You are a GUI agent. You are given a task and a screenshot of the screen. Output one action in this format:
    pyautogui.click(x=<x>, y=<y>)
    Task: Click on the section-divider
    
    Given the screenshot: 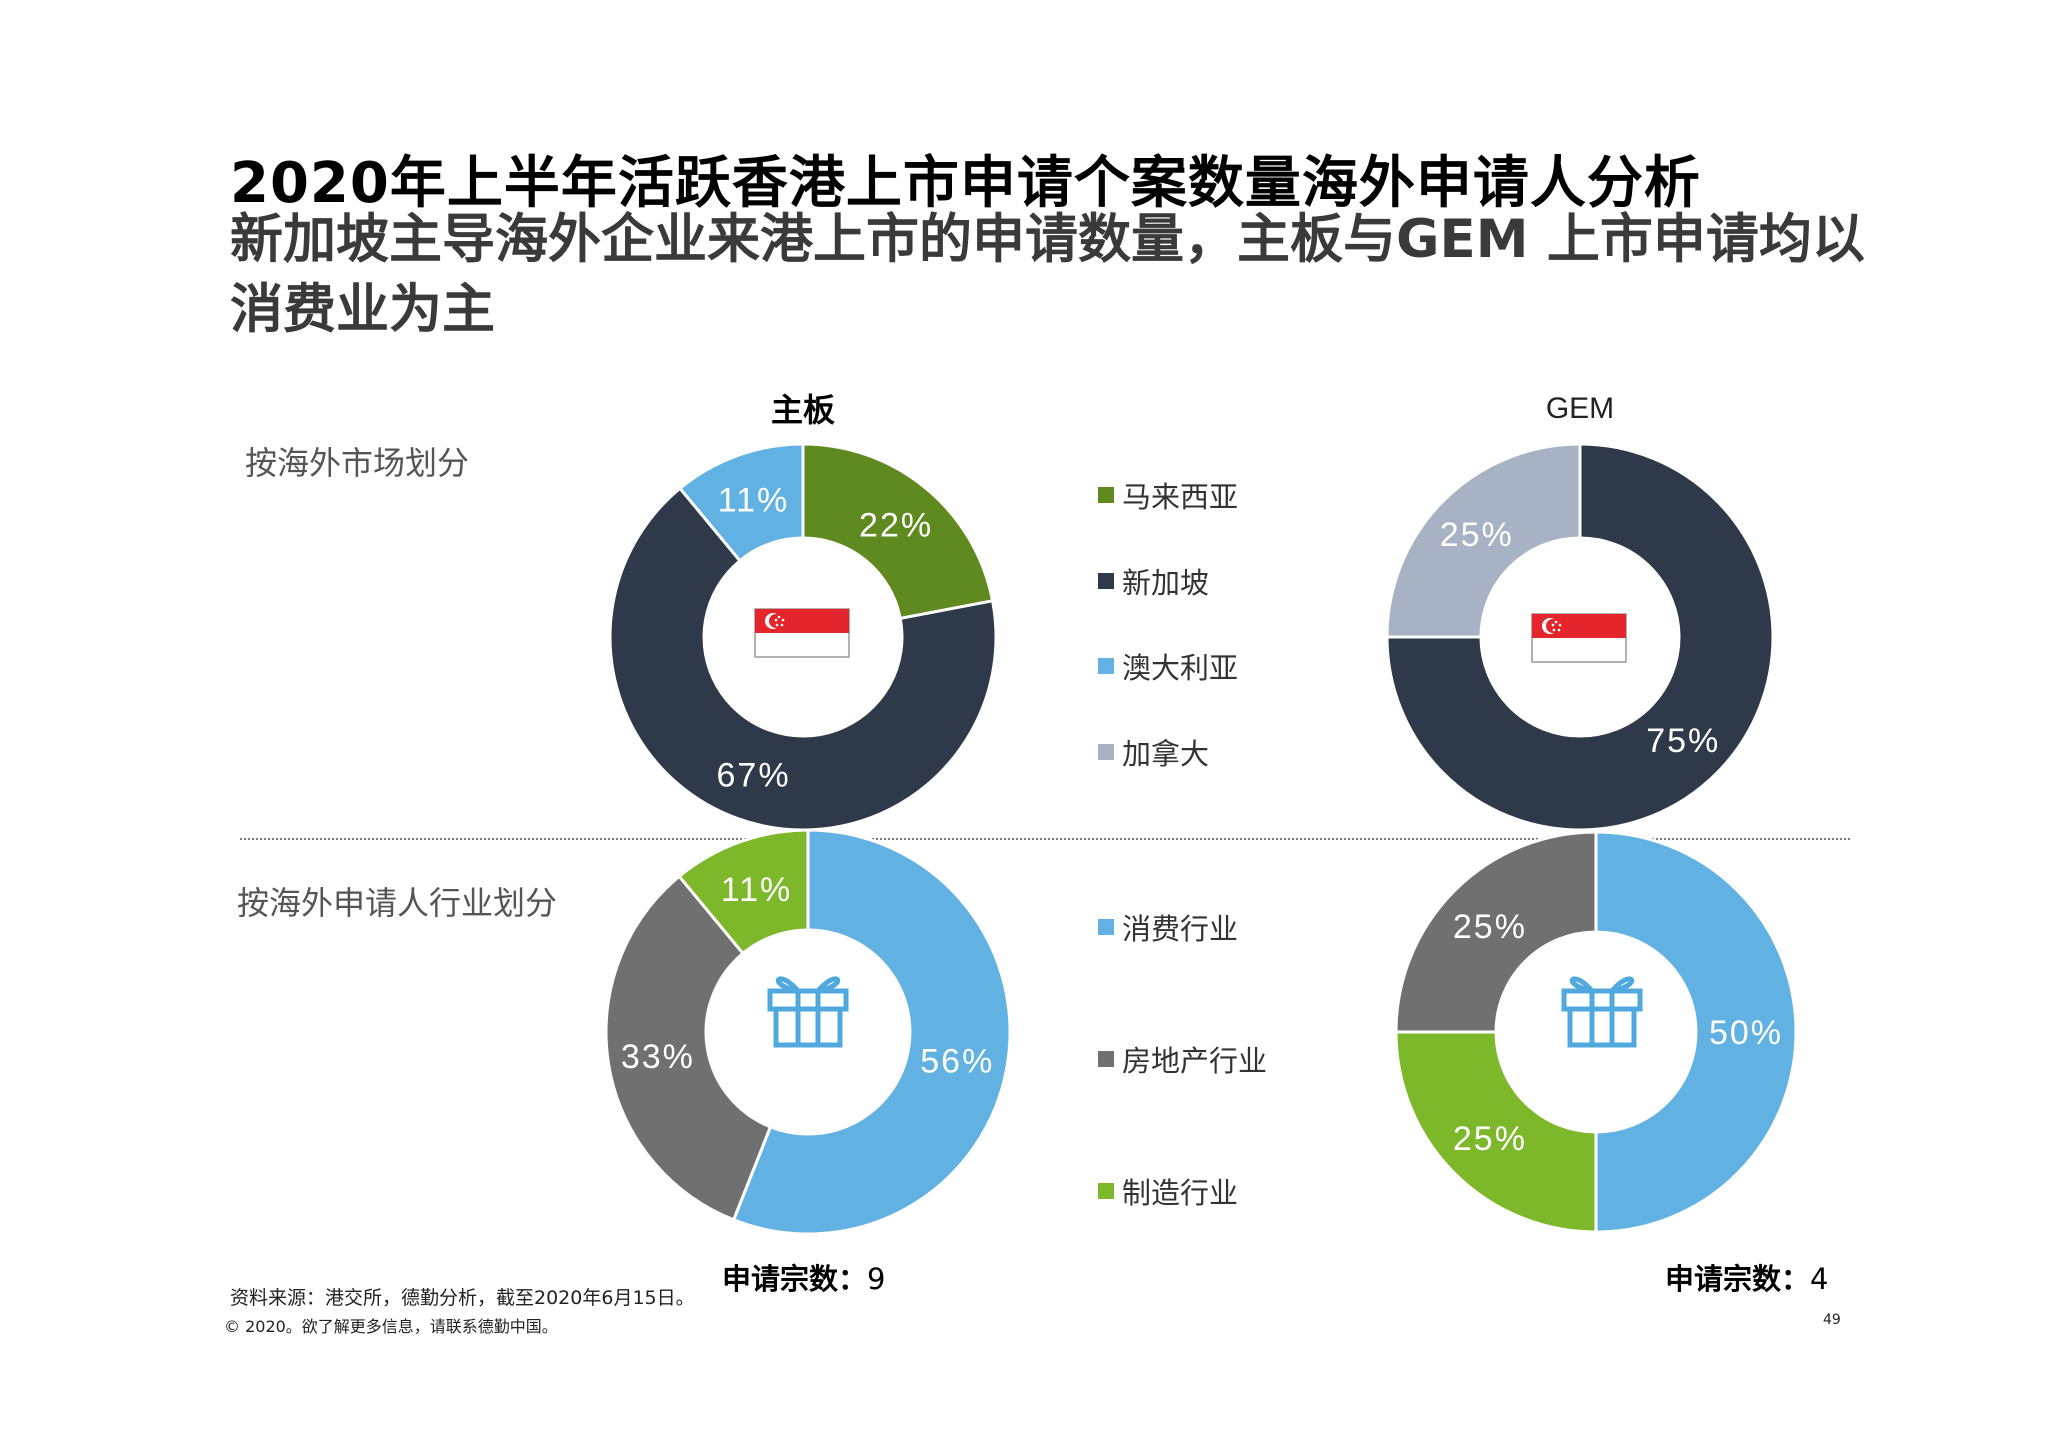 What is the action you would take?
    pyautogui.click(x=1045, y=839)
    